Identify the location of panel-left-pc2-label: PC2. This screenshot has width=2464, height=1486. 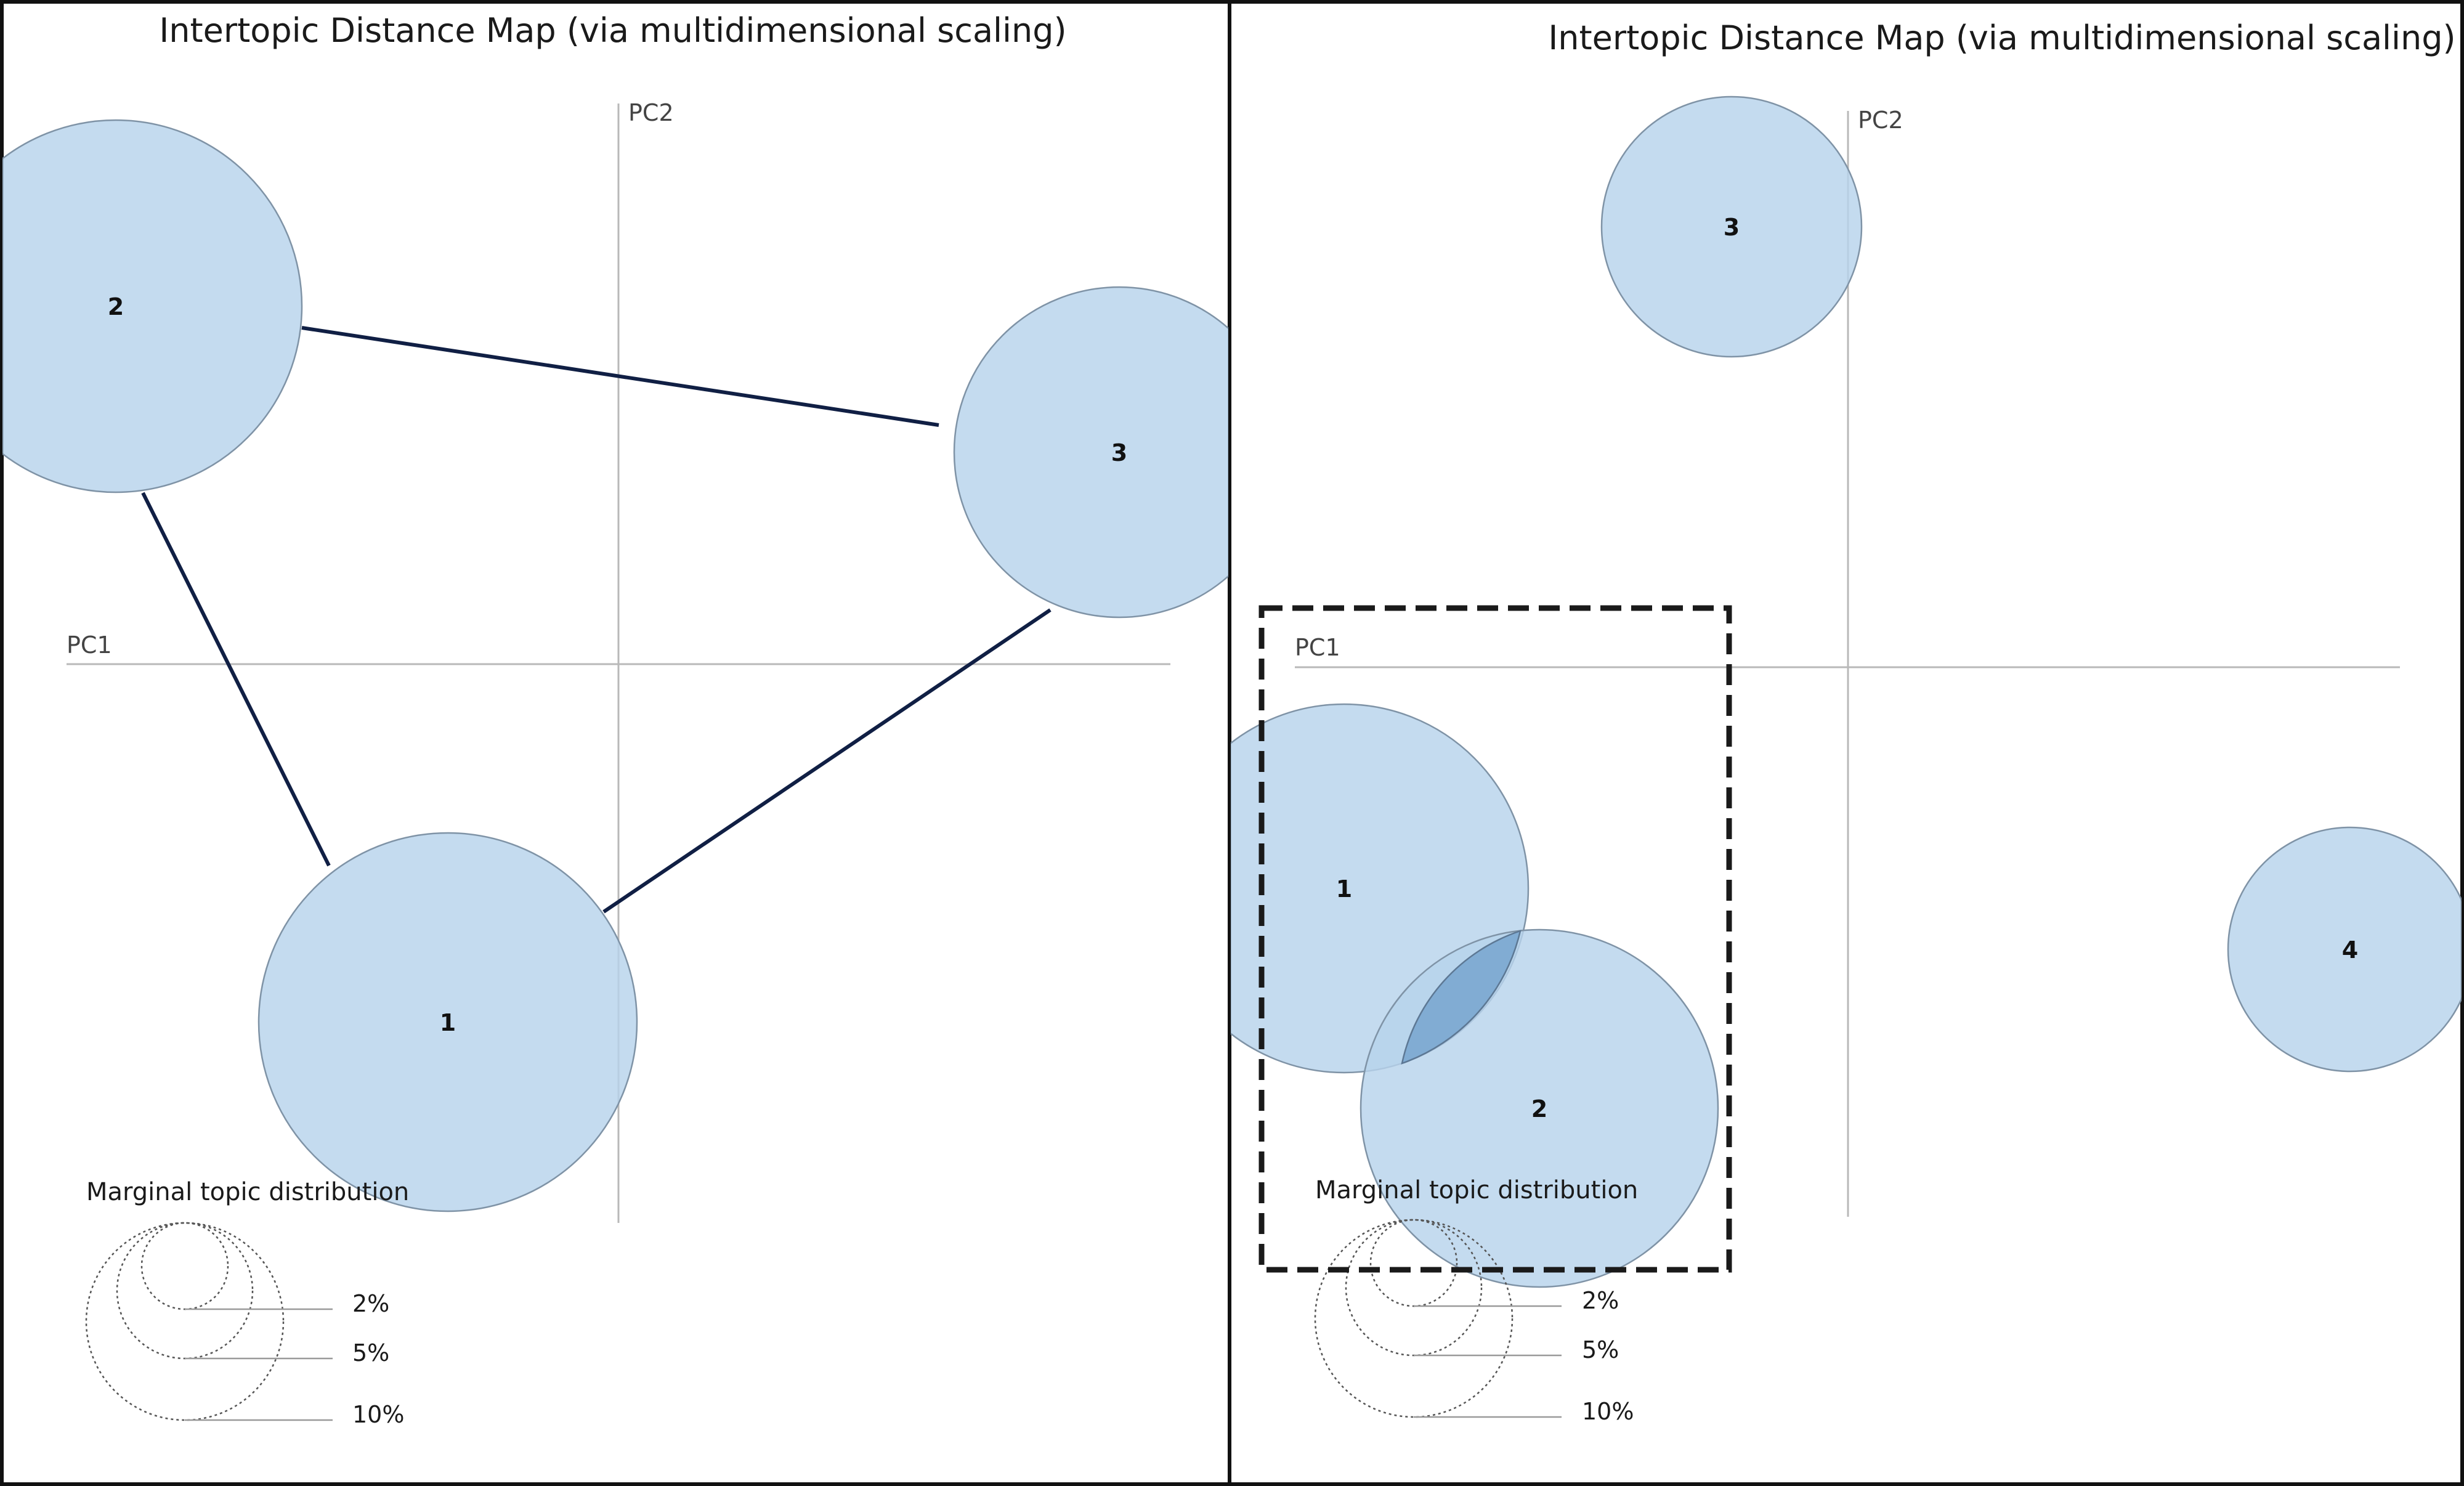
(651, 112).